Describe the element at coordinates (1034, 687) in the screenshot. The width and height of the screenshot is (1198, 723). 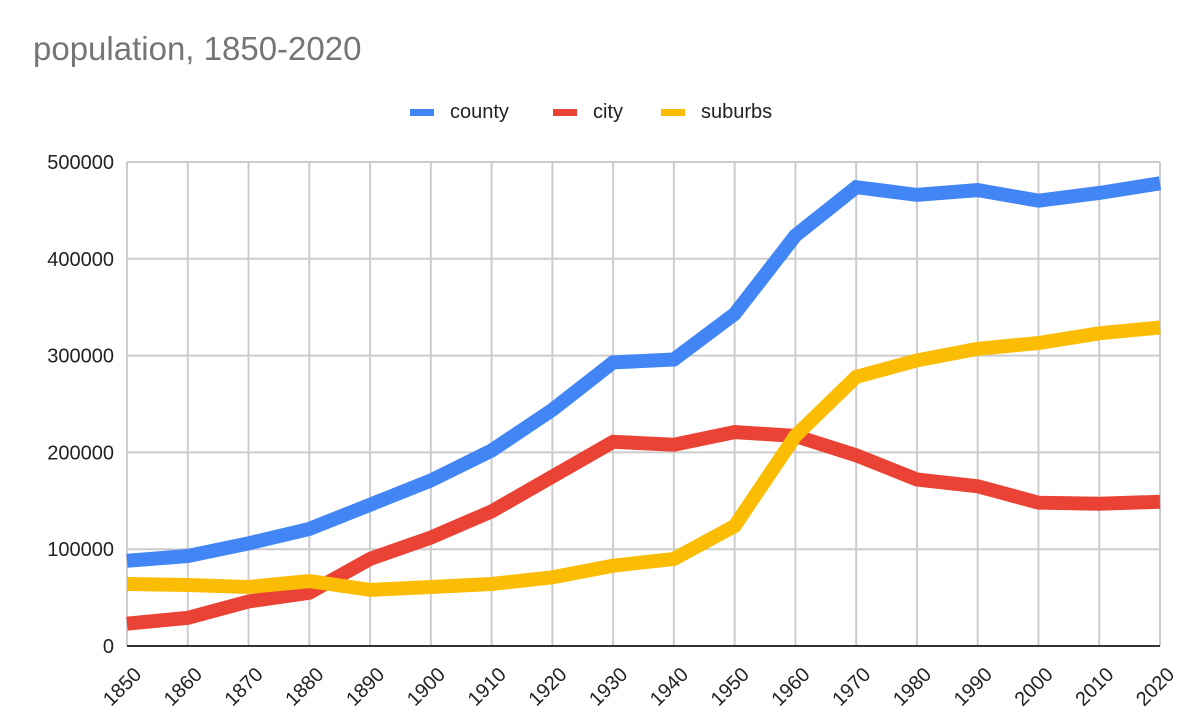
I see `x-tick-label: 2000` at that location.